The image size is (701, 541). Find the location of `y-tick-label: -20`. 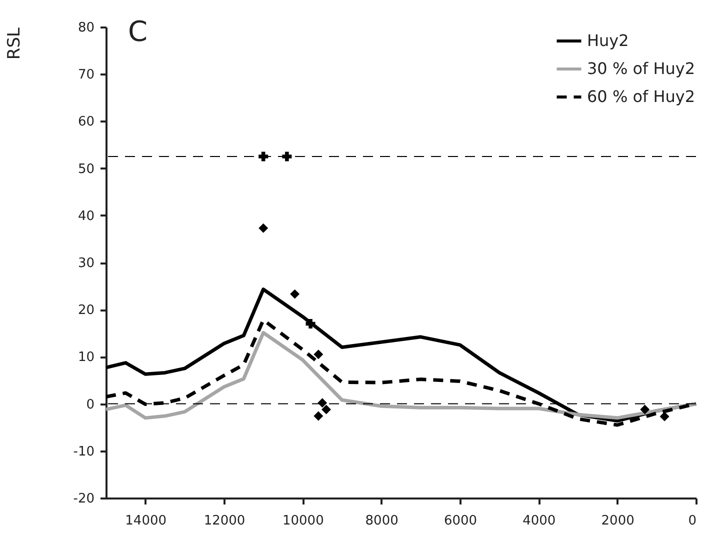

y-tick-label: -20 is located at coordinates (83, 499).